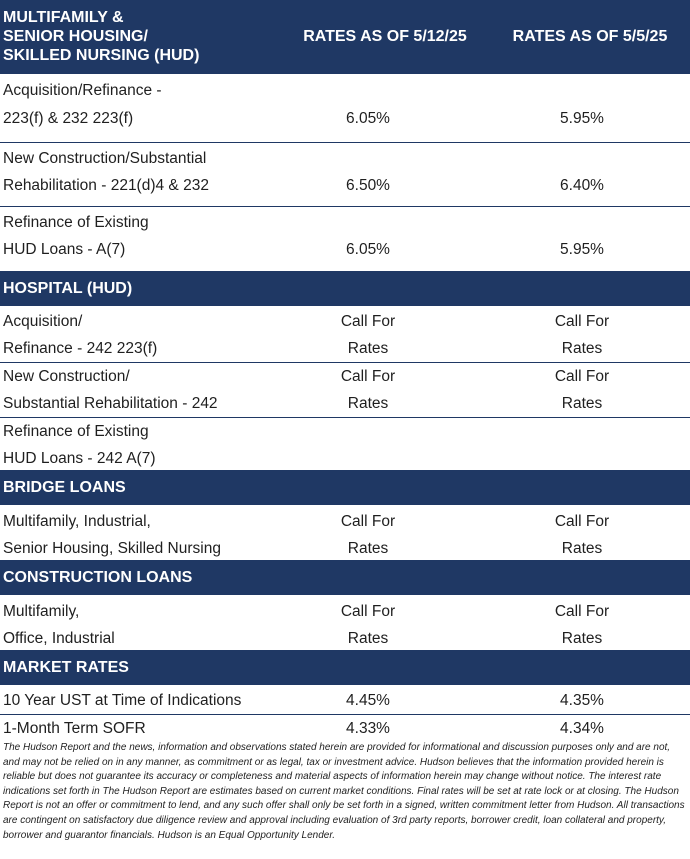  Describe the element at coordinates (590, 36) in the screenshot. I see `column-header-previous: RATES AS OF 5/5/25` at that location.